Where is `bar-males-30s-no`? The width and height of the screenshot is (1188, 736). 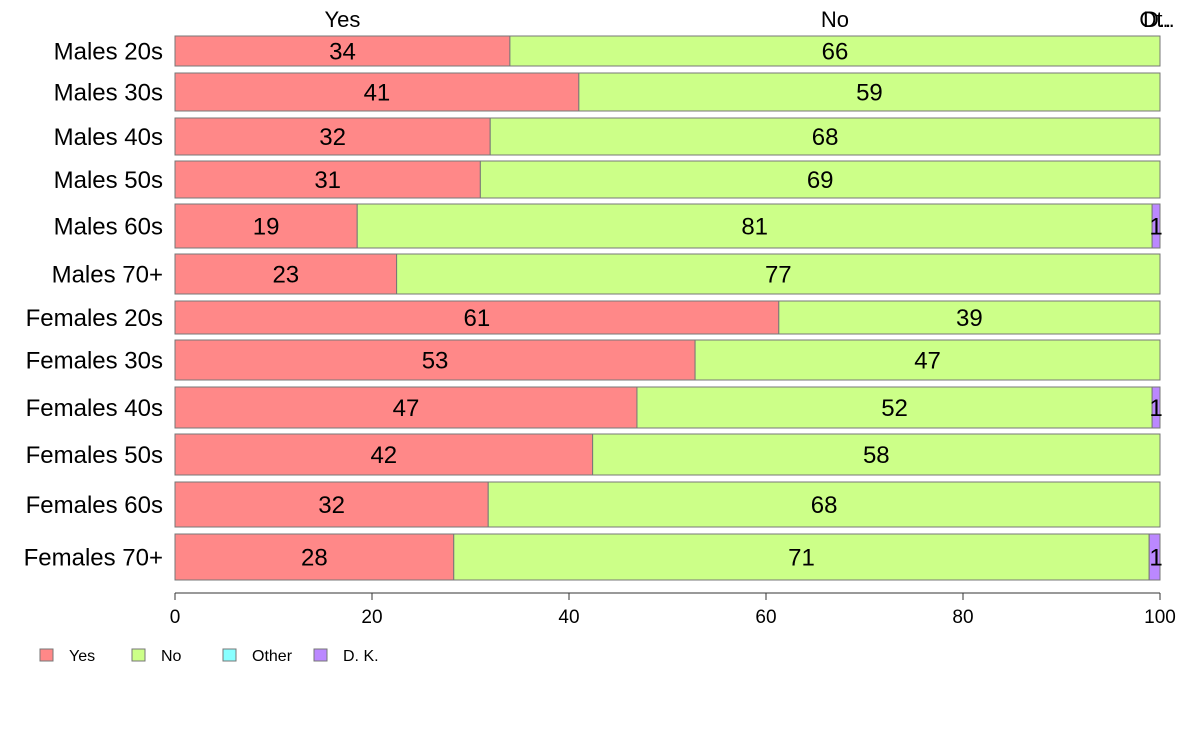
bar-males-30s-no is located at coordinates (869, 92).